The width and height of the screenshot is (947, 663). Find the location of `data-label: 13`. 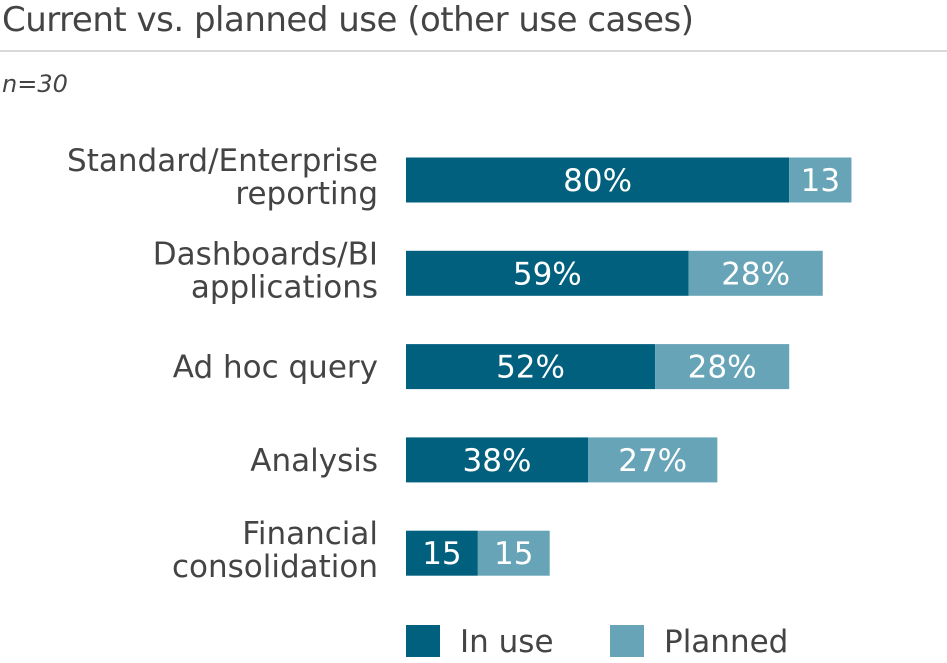

data-label: 13 is located at coordinates (820, 181).